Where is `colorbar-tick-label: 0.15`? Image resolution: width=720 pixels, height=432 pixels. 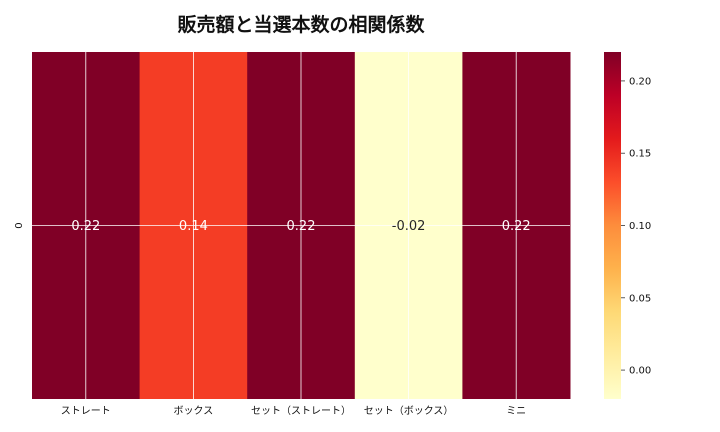 colorbar-tick-label: 0.15 is located at coordinates (640, 154).